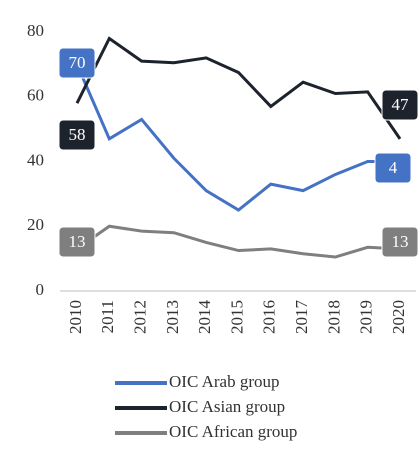 The height and width of the screenshot is (449, 420). I want to click on y-tick-label: 40, so click(35, 159).